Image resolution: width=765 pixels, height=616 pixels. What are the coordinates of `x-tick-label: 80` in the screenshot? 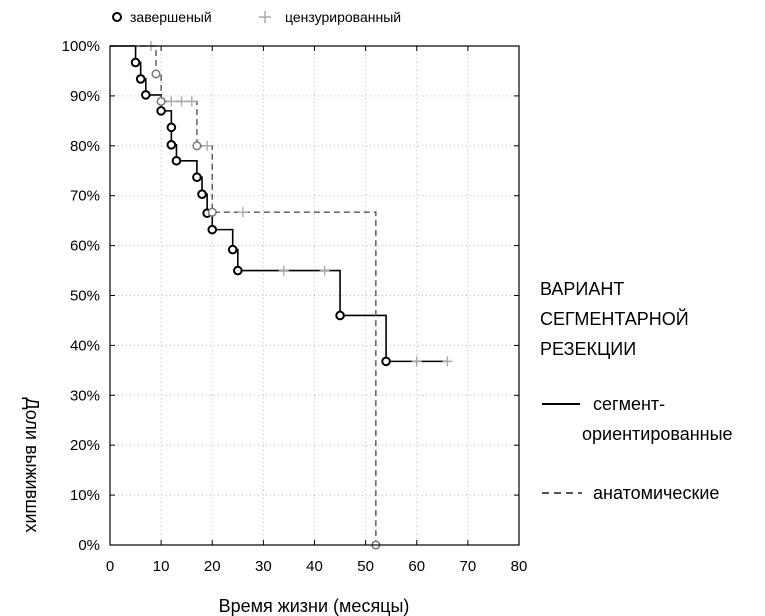 It's located at (519, 566).